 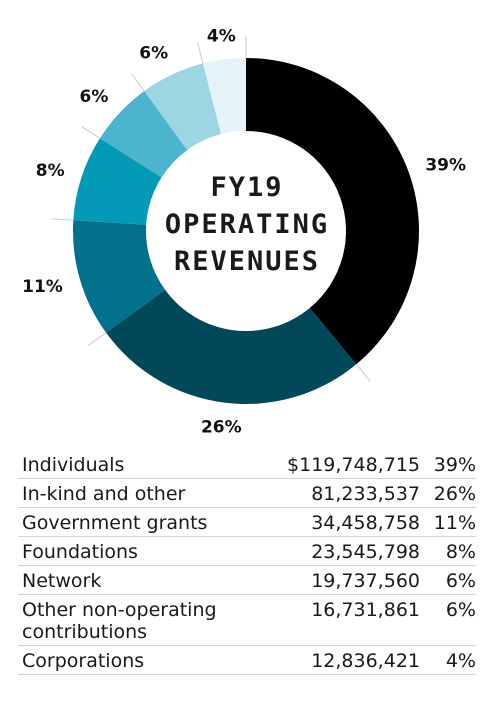 I want to click on row-label: In-kind and other, so click(x=146, y=493).